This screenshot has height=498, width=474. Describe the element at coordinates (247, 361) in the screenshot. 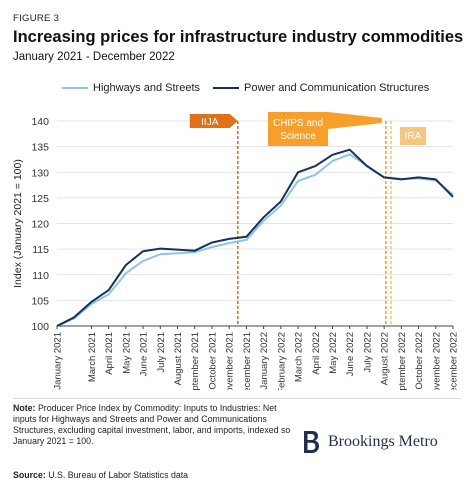

I see `x-tick-label: December 2021` at that location.